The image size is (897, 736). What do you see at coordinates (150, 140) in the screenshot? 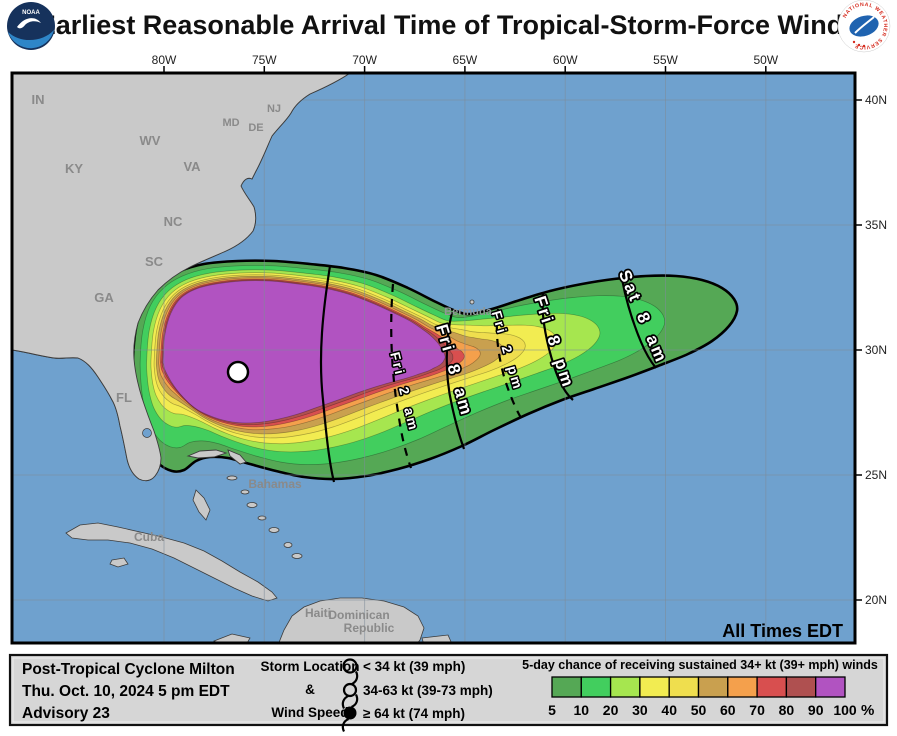
I see `state-label-wv: WV` at bounding box center [150, 140].